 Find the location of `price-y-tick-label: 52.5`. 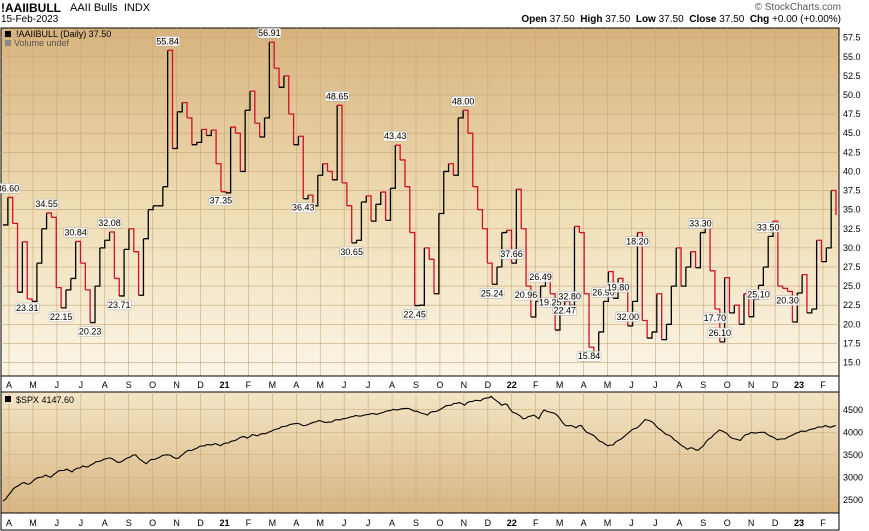

price-y-tick-label: 52.5 is located at coordinates (852, 76).